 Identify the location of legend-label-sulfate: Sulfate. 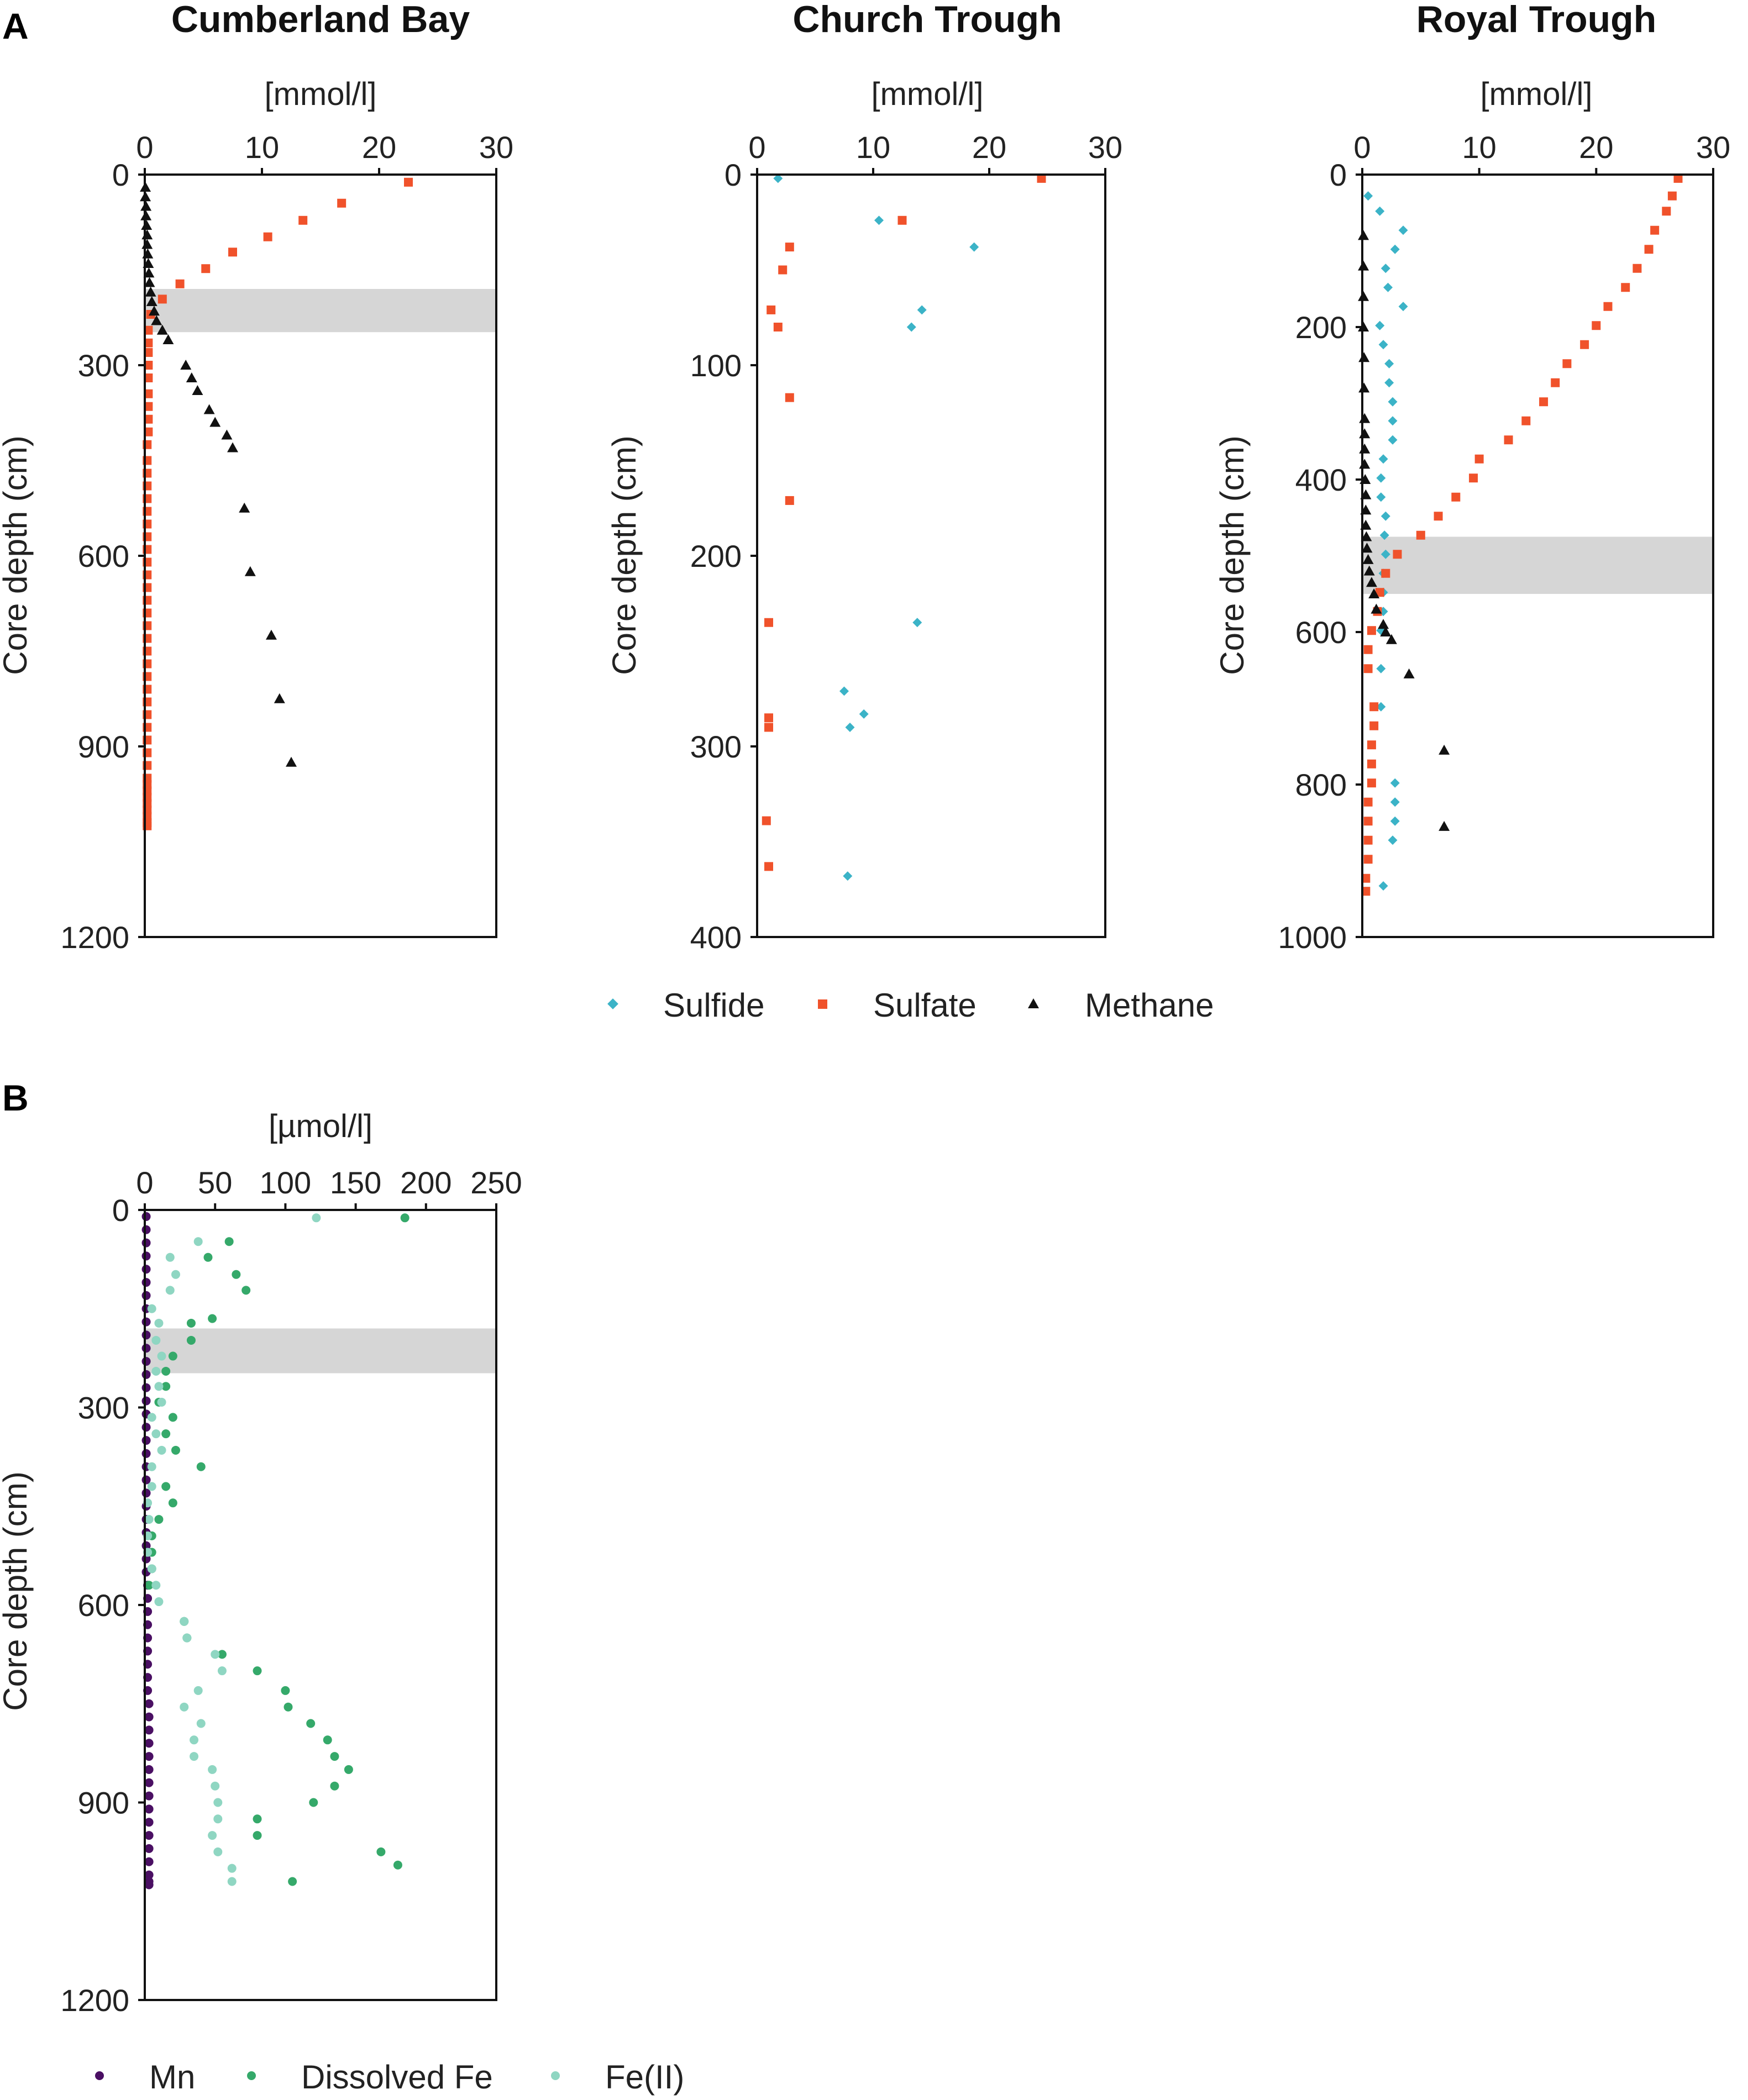
(925, 1006).